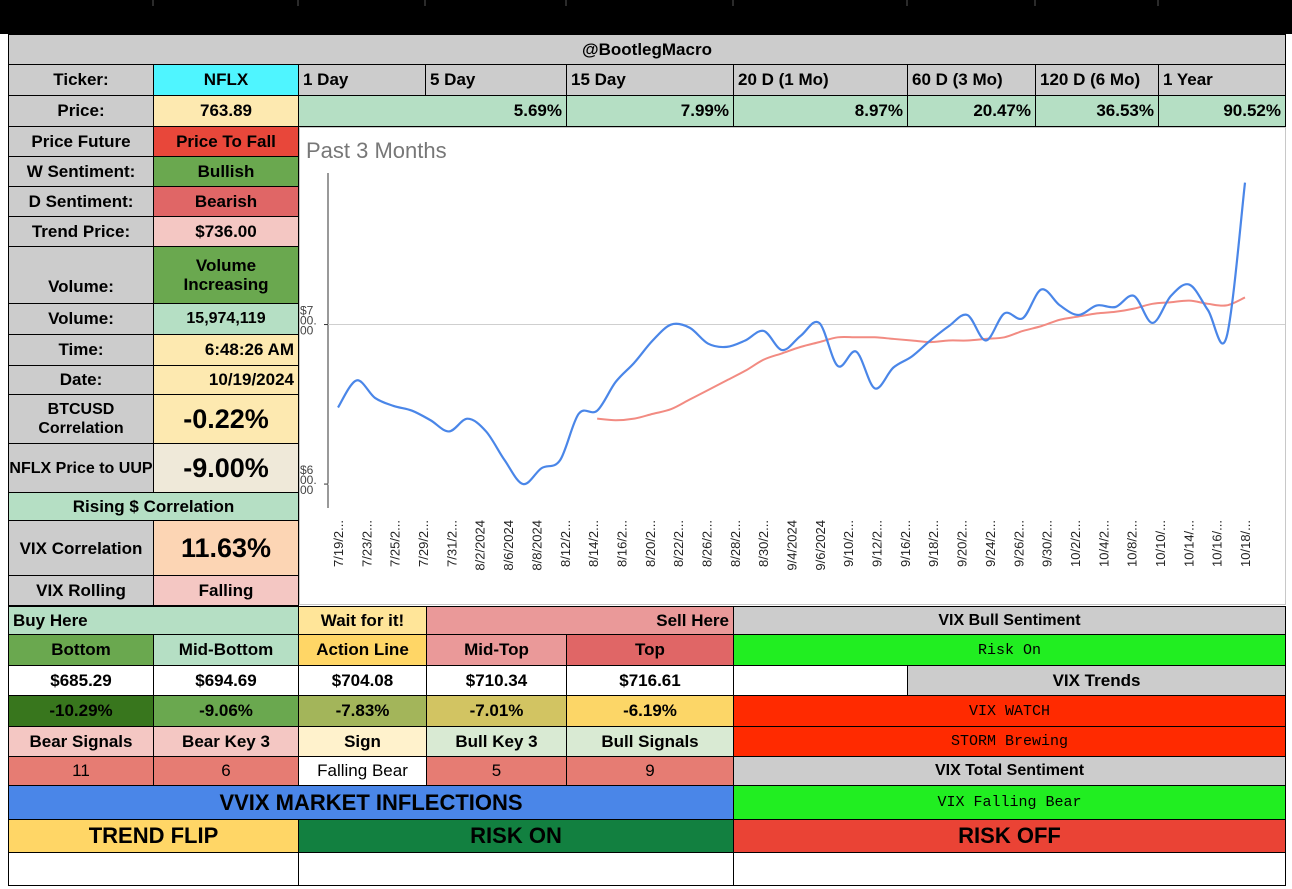 The height and width of the screenshot is (889, 1292). I want to click on x-tick-label: 8/2/2024, so click(480, 545).